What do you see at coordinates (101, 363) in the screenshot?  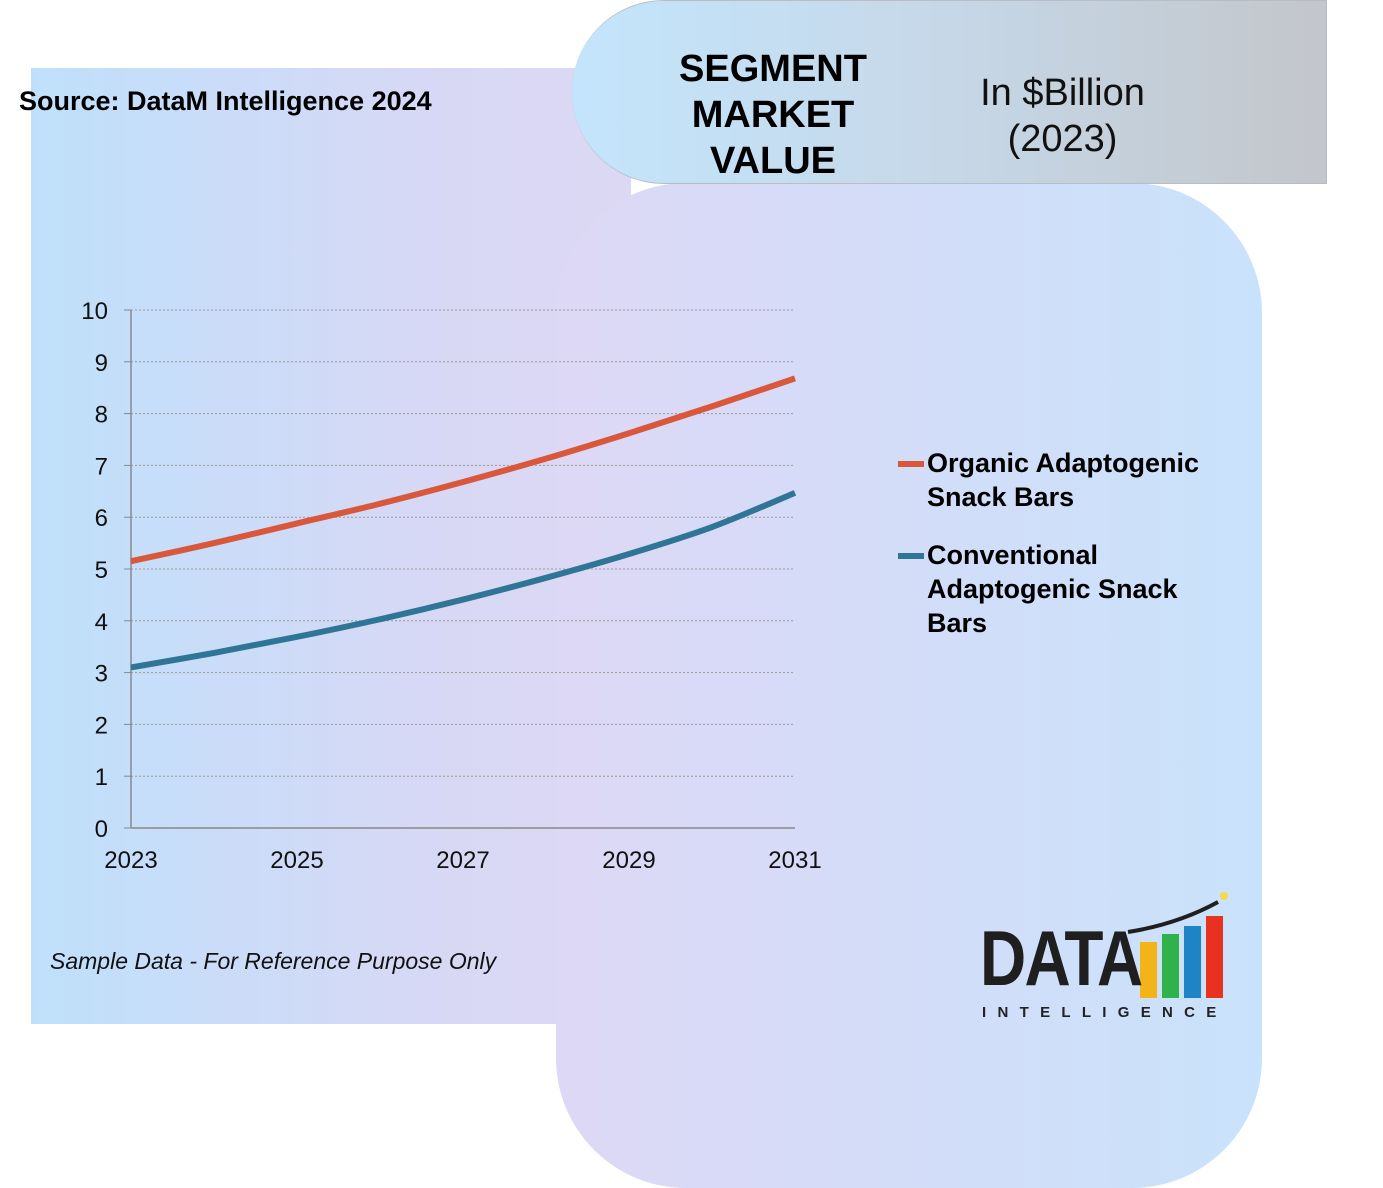 I see `y-tick-label: 9` at bounding box center [101, 363].